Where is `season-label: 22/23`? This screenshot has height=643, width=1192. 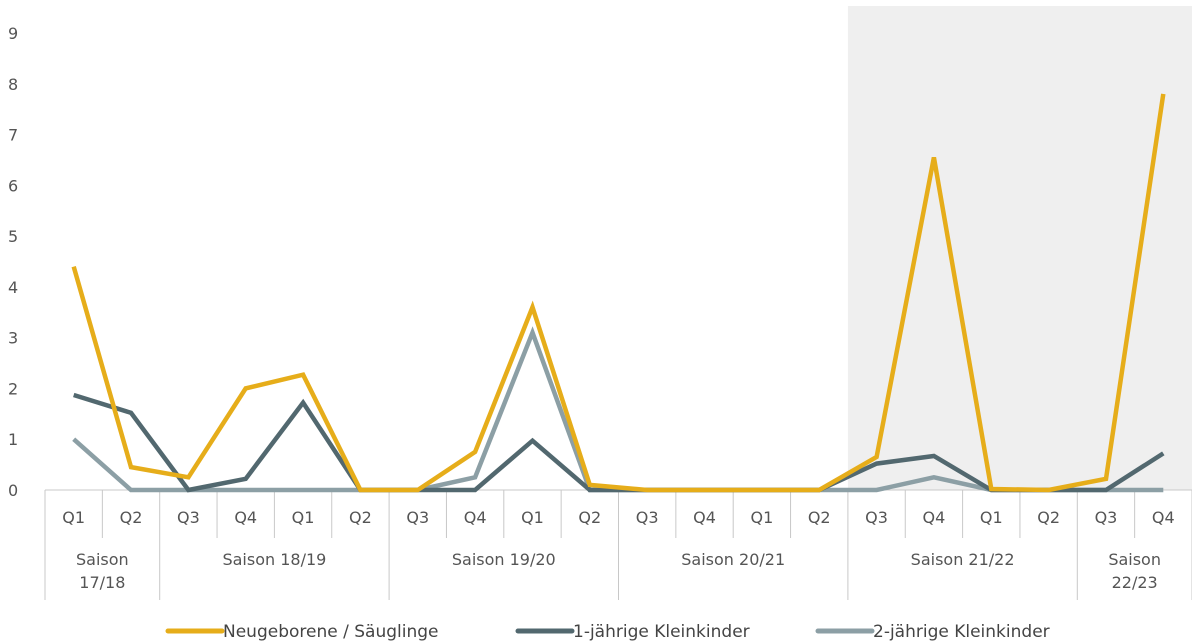 season-label: 22/23 is located at coordinates (1135, 582).